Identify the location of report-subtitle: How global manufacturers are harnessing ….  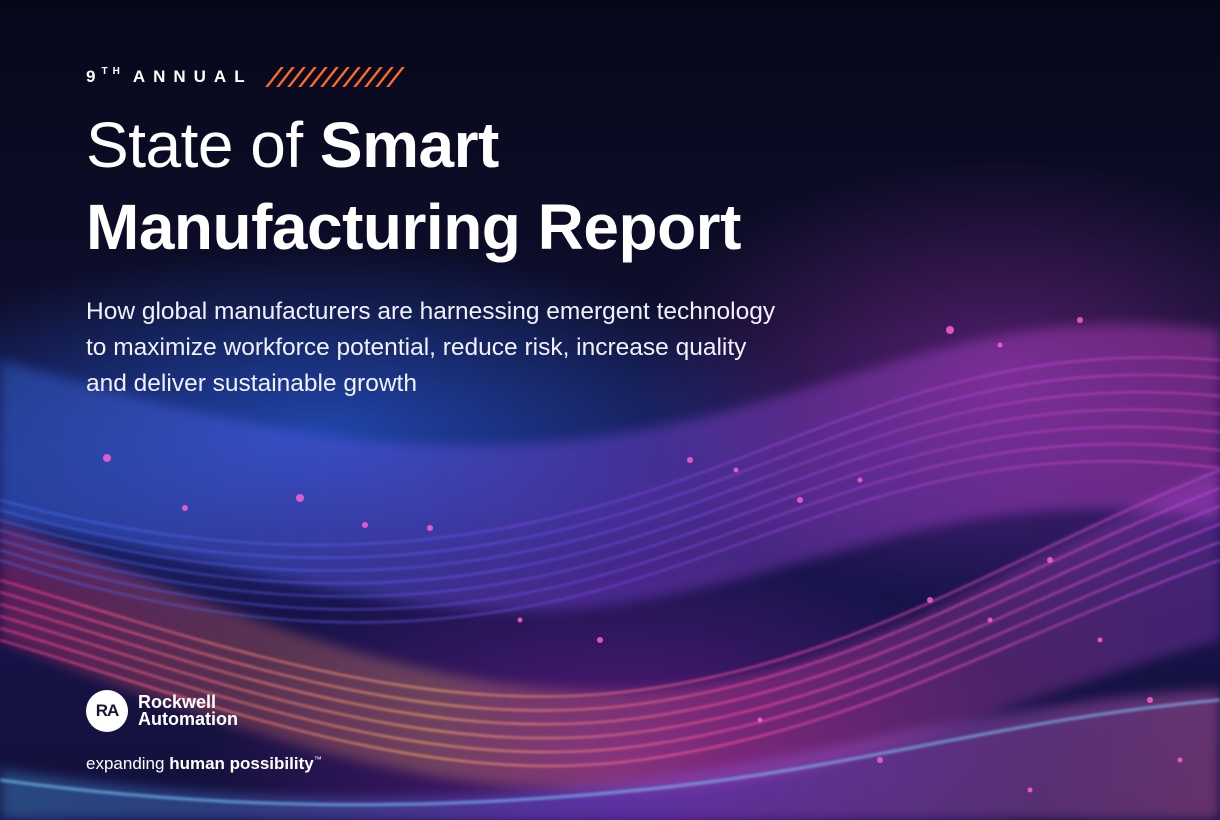
(431, 347).